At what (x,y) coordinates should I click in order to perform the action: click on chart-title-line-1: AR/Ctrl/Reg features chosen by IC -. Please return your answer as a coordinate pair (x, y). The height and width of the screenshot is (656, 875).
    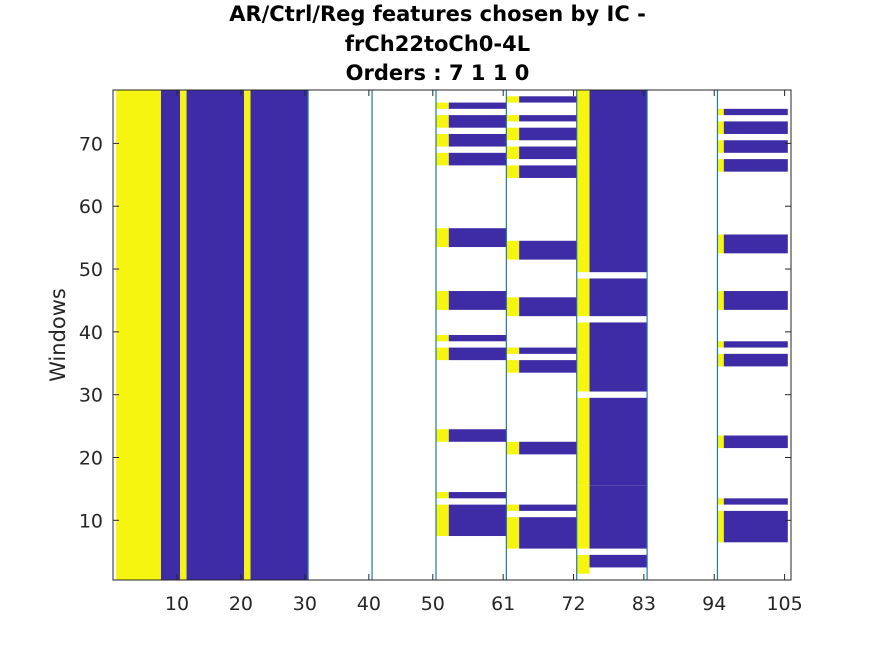
    Looking at the image, I should click on (437, 14).